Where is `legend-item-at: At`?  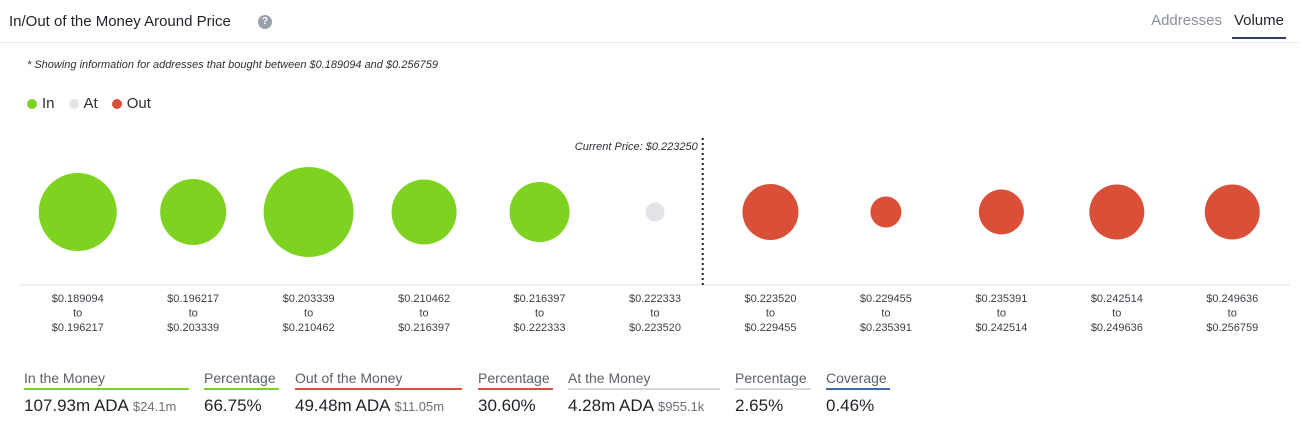
legend-item-at: At is located at coordinates (83, 103).